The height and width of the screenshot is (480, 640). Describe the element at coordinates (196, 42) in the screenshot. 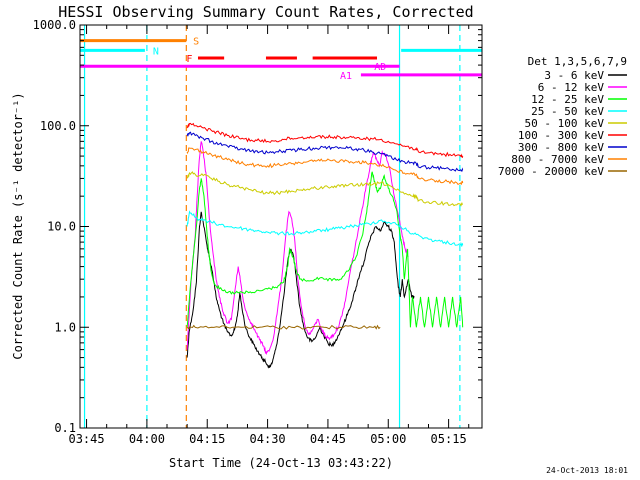

I see `flag-s-label: S` at that location.